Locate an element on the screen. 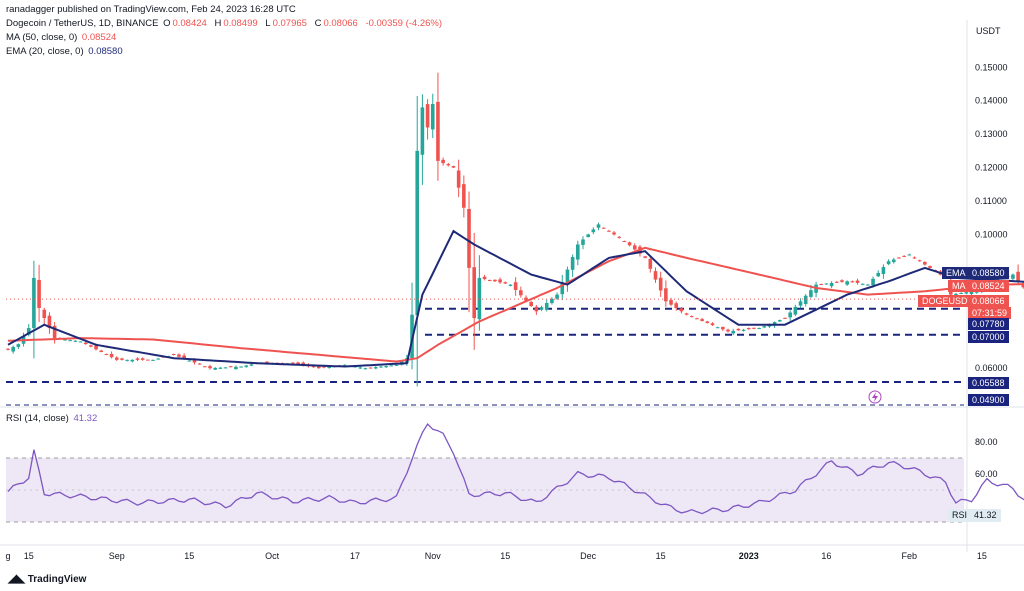 The width and height of the screenshot is (1024, 591). currency-label: USDT is located at coordinates (988, 31).